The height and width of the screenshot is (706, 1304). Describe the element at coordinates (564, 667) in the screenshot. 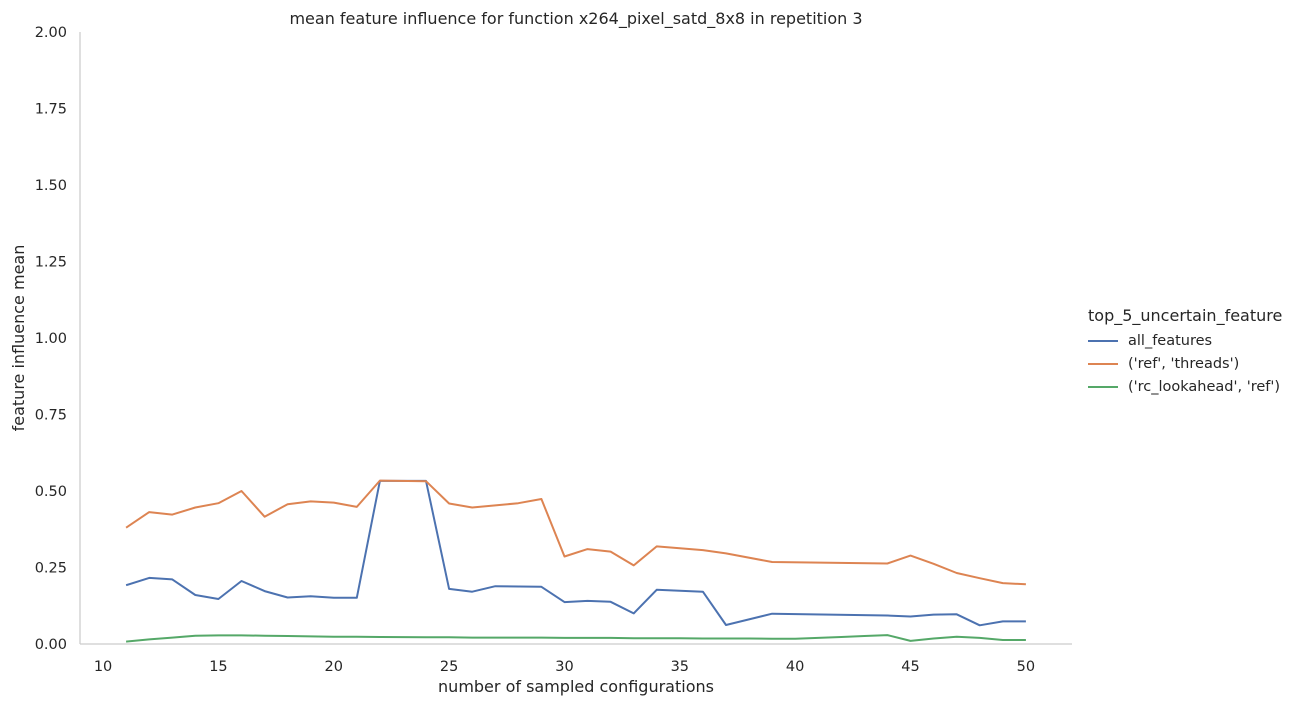

I see `x-tick-label: 30` at that location.